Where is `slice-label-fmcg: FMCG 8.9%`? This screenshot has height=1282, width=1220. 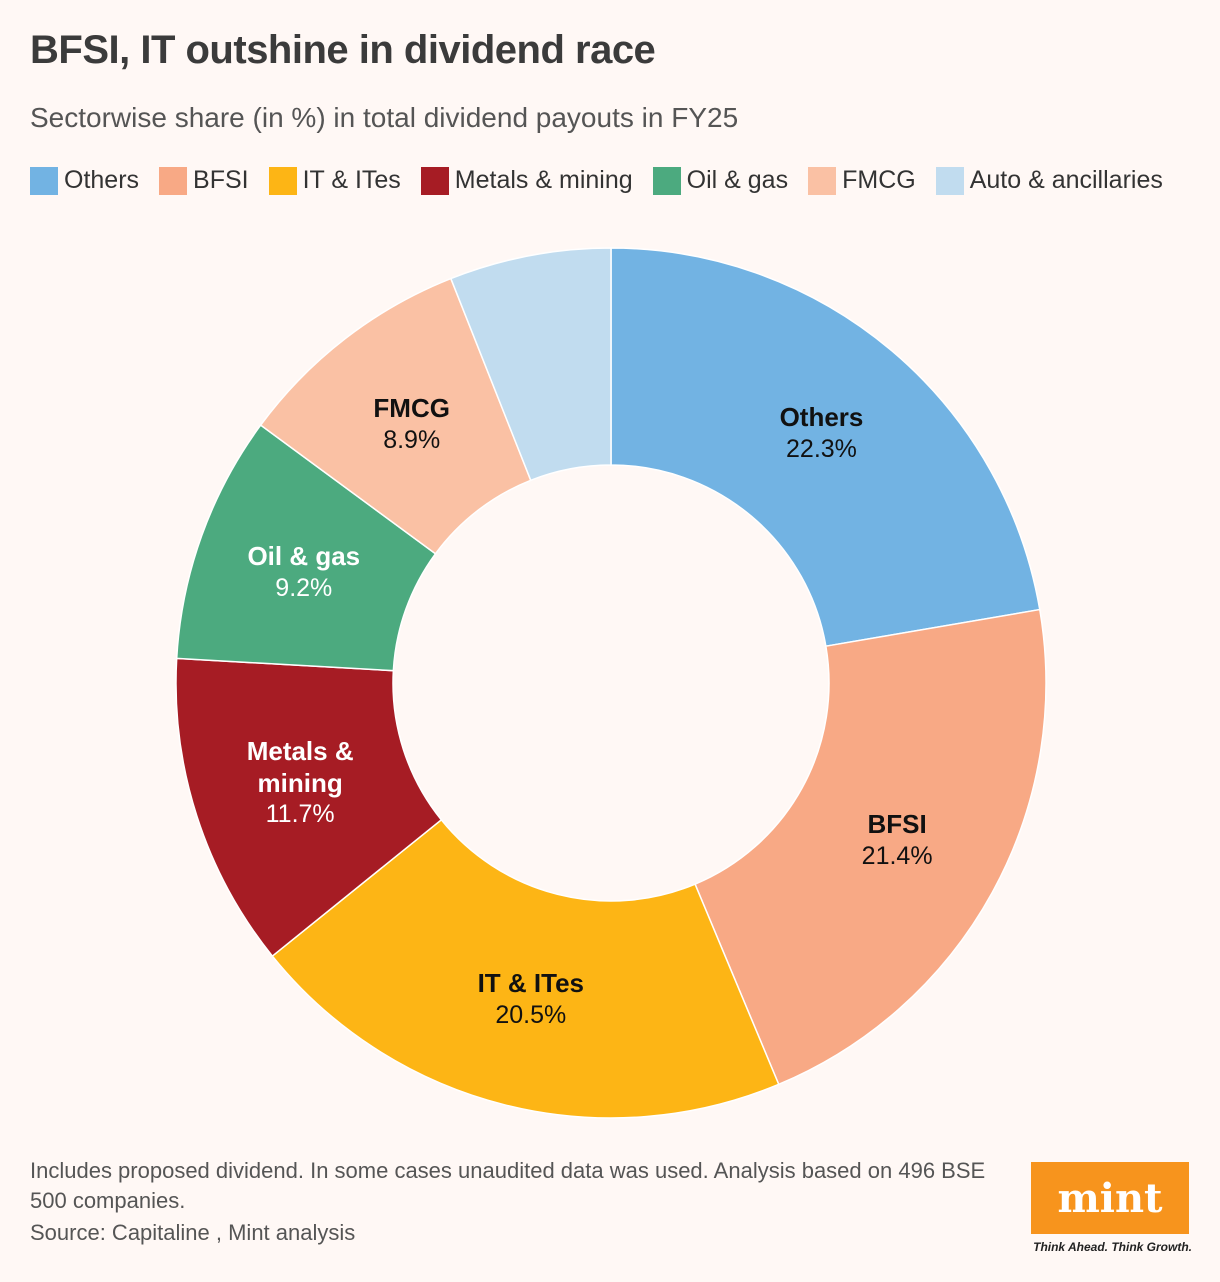 slice-label-fmcg: FMCG 8.9% is located at coordinates (411, 424).